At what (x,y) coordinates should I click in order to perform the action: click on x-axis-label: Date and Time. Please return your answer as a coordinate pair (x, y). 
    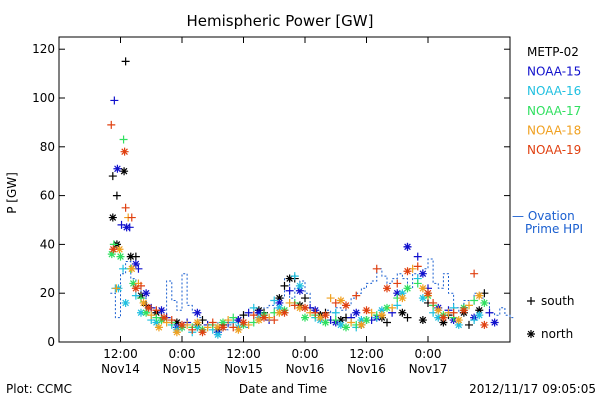
    Looking at the image, I should click on (283, 389).